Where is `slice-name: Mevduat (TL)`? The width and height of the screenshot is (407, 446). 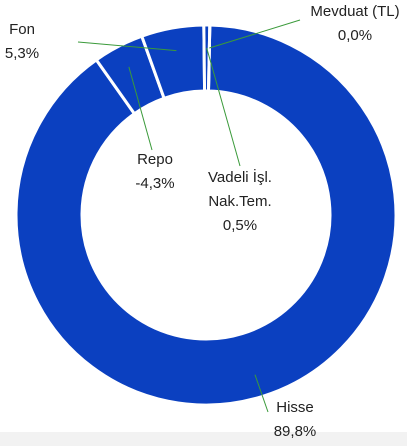
slice-name: Mevduat (TL) is located at coordinates (355, 11).